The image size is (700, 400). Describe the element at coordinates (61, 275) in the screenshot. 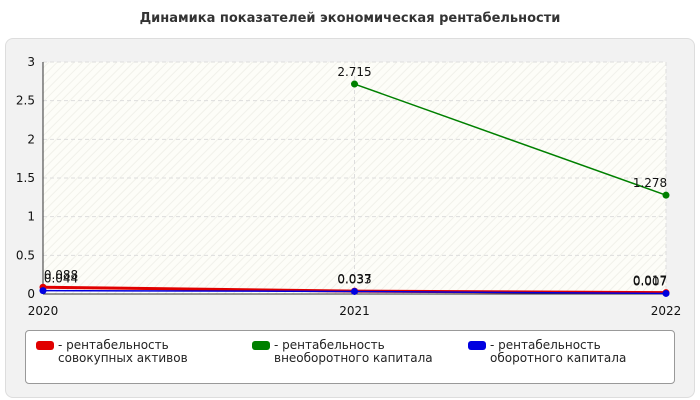

I see `data-label: 0.088` at that location.